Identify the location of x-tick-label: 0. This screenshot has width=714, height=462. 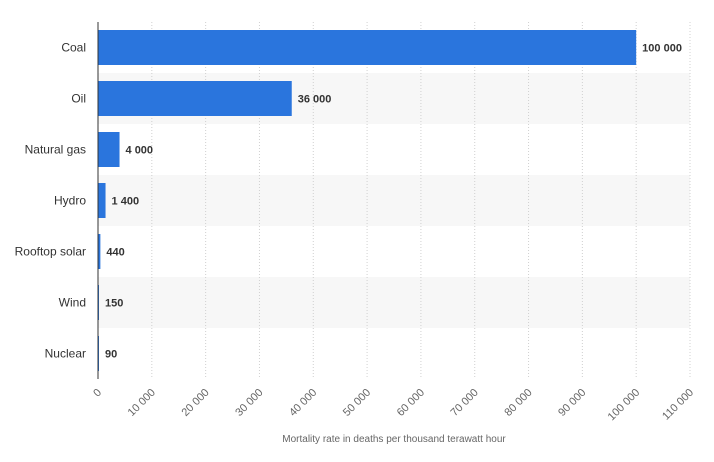
(97, 393).